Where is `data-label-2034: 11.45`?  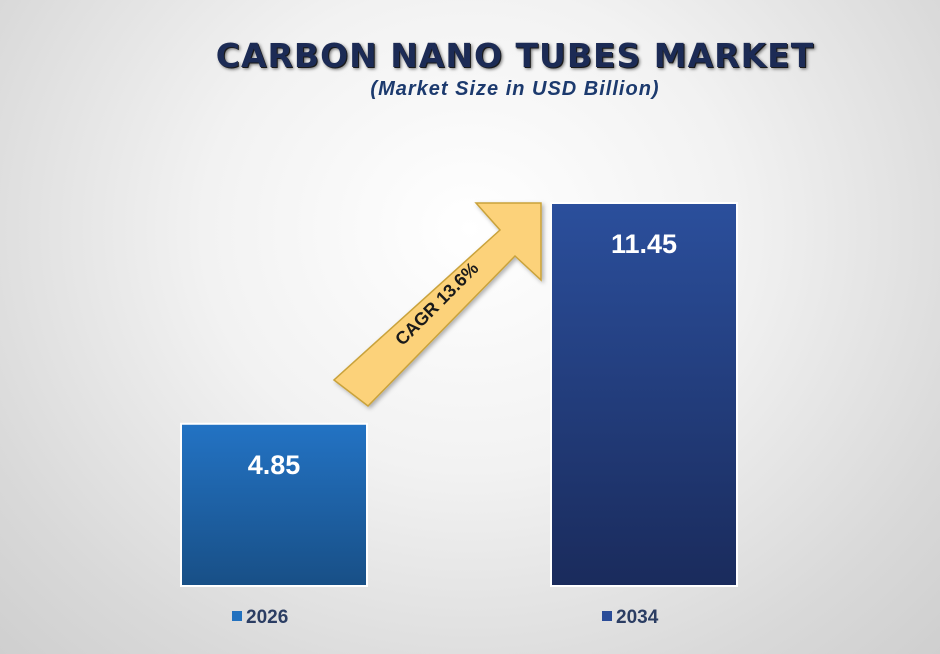 data-label-2034: 11.45 is located at coordinates (644, 244).